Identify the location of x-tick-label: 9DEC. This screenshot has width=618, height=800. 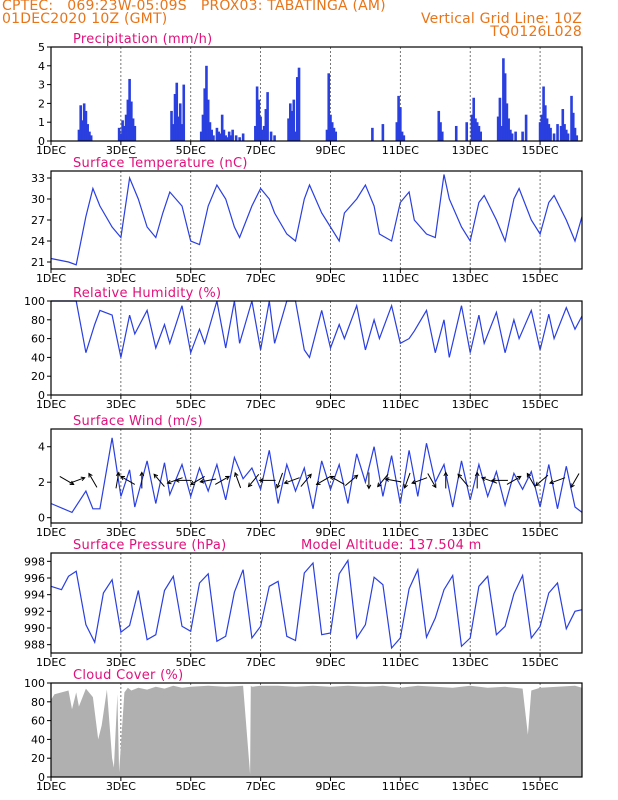
(330, 662).